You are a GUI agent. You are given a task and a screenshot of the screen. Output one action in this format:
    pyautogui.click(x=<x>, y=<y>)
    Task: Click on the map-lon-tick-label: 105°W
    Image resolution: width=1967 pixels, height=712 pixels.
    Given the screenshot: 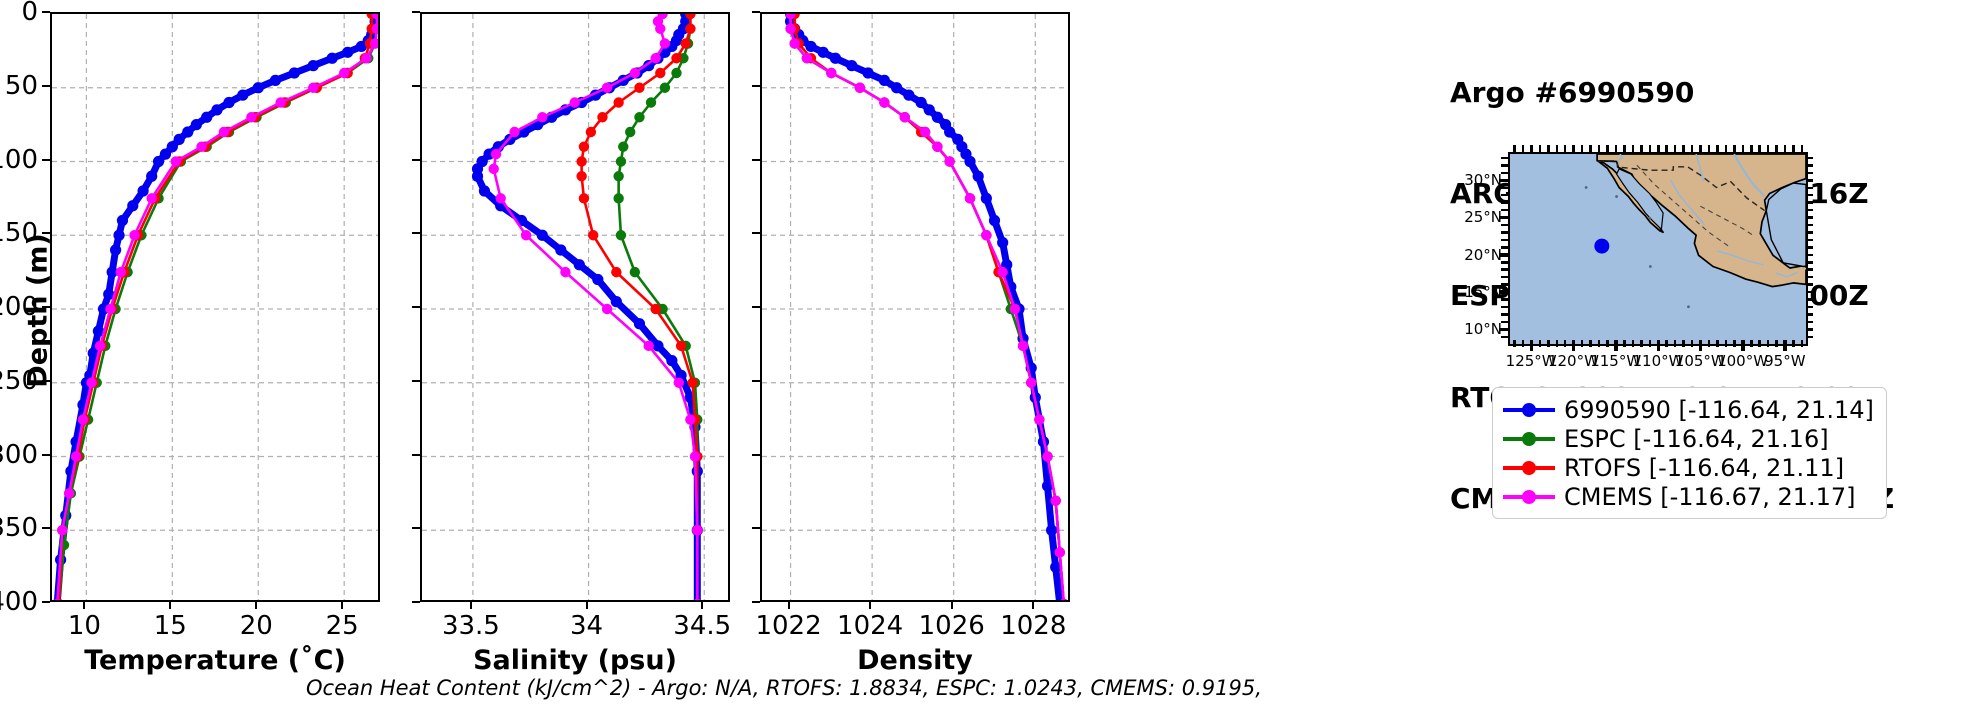 What is the action you would take?
    pyautogui.click(x=1700, y=361)
    